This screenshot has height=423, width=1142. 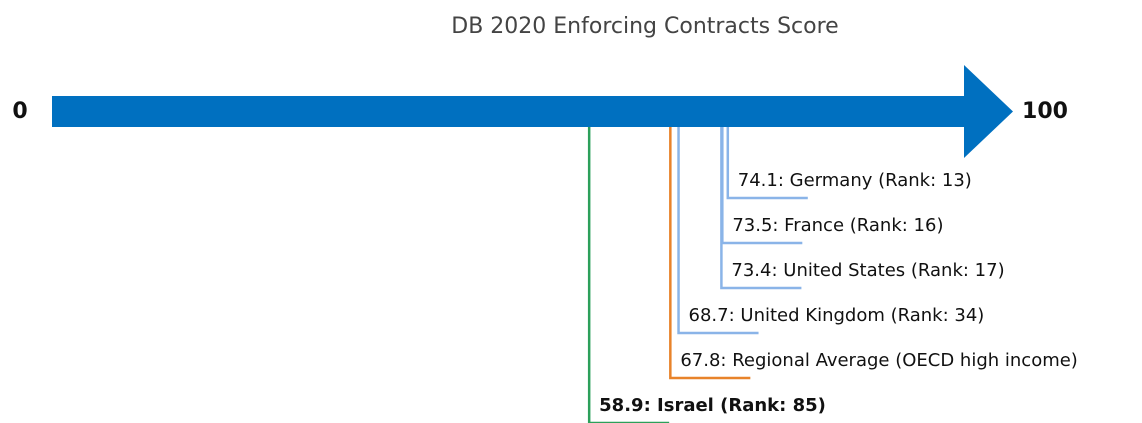 What do you see at coordinates (19, 111) in the screenshot?
I see `scale-end-label: 0` at bounding box center [19, 111].